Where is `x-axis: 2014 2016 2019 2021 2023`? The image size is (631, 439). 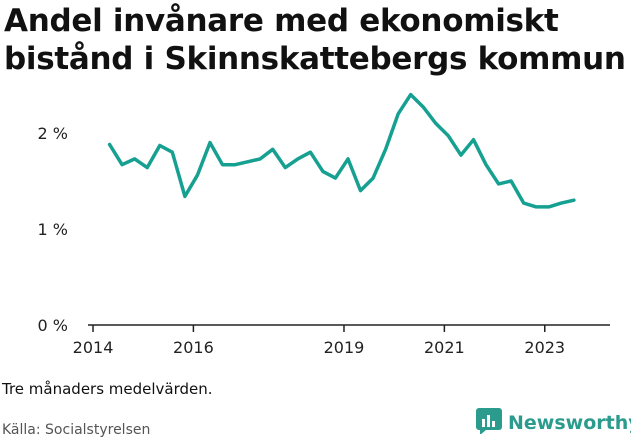 x-axis: 2014 2016 2019 2021 2023 is located at coordinates (341, 340).